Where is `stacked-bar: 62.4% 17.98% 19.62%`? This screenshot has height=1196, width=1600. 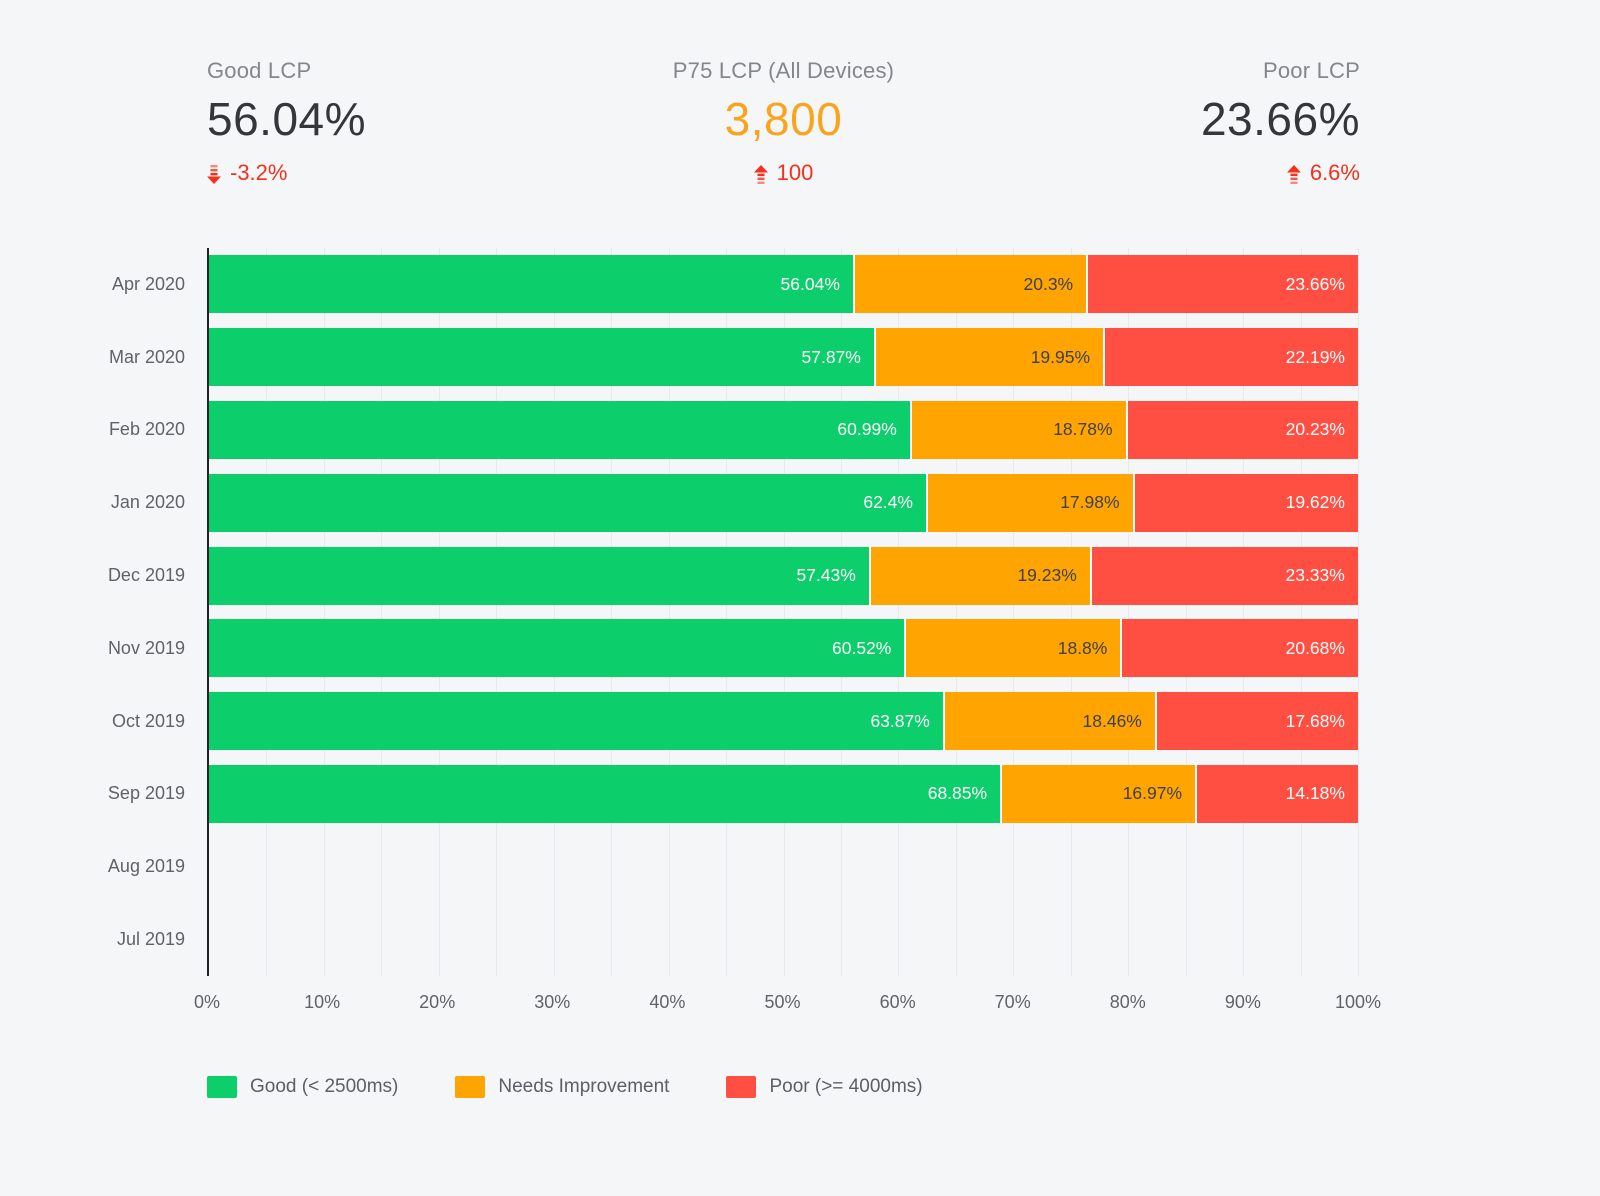 stacked-bar: 62.4% 17.98% 19.62% is located at coordinates (783, 502).